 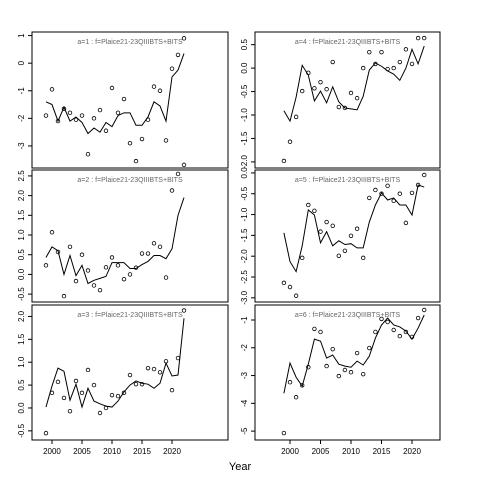 I want to click on y-tick-label: 2.0, so click(x=21, y=196).